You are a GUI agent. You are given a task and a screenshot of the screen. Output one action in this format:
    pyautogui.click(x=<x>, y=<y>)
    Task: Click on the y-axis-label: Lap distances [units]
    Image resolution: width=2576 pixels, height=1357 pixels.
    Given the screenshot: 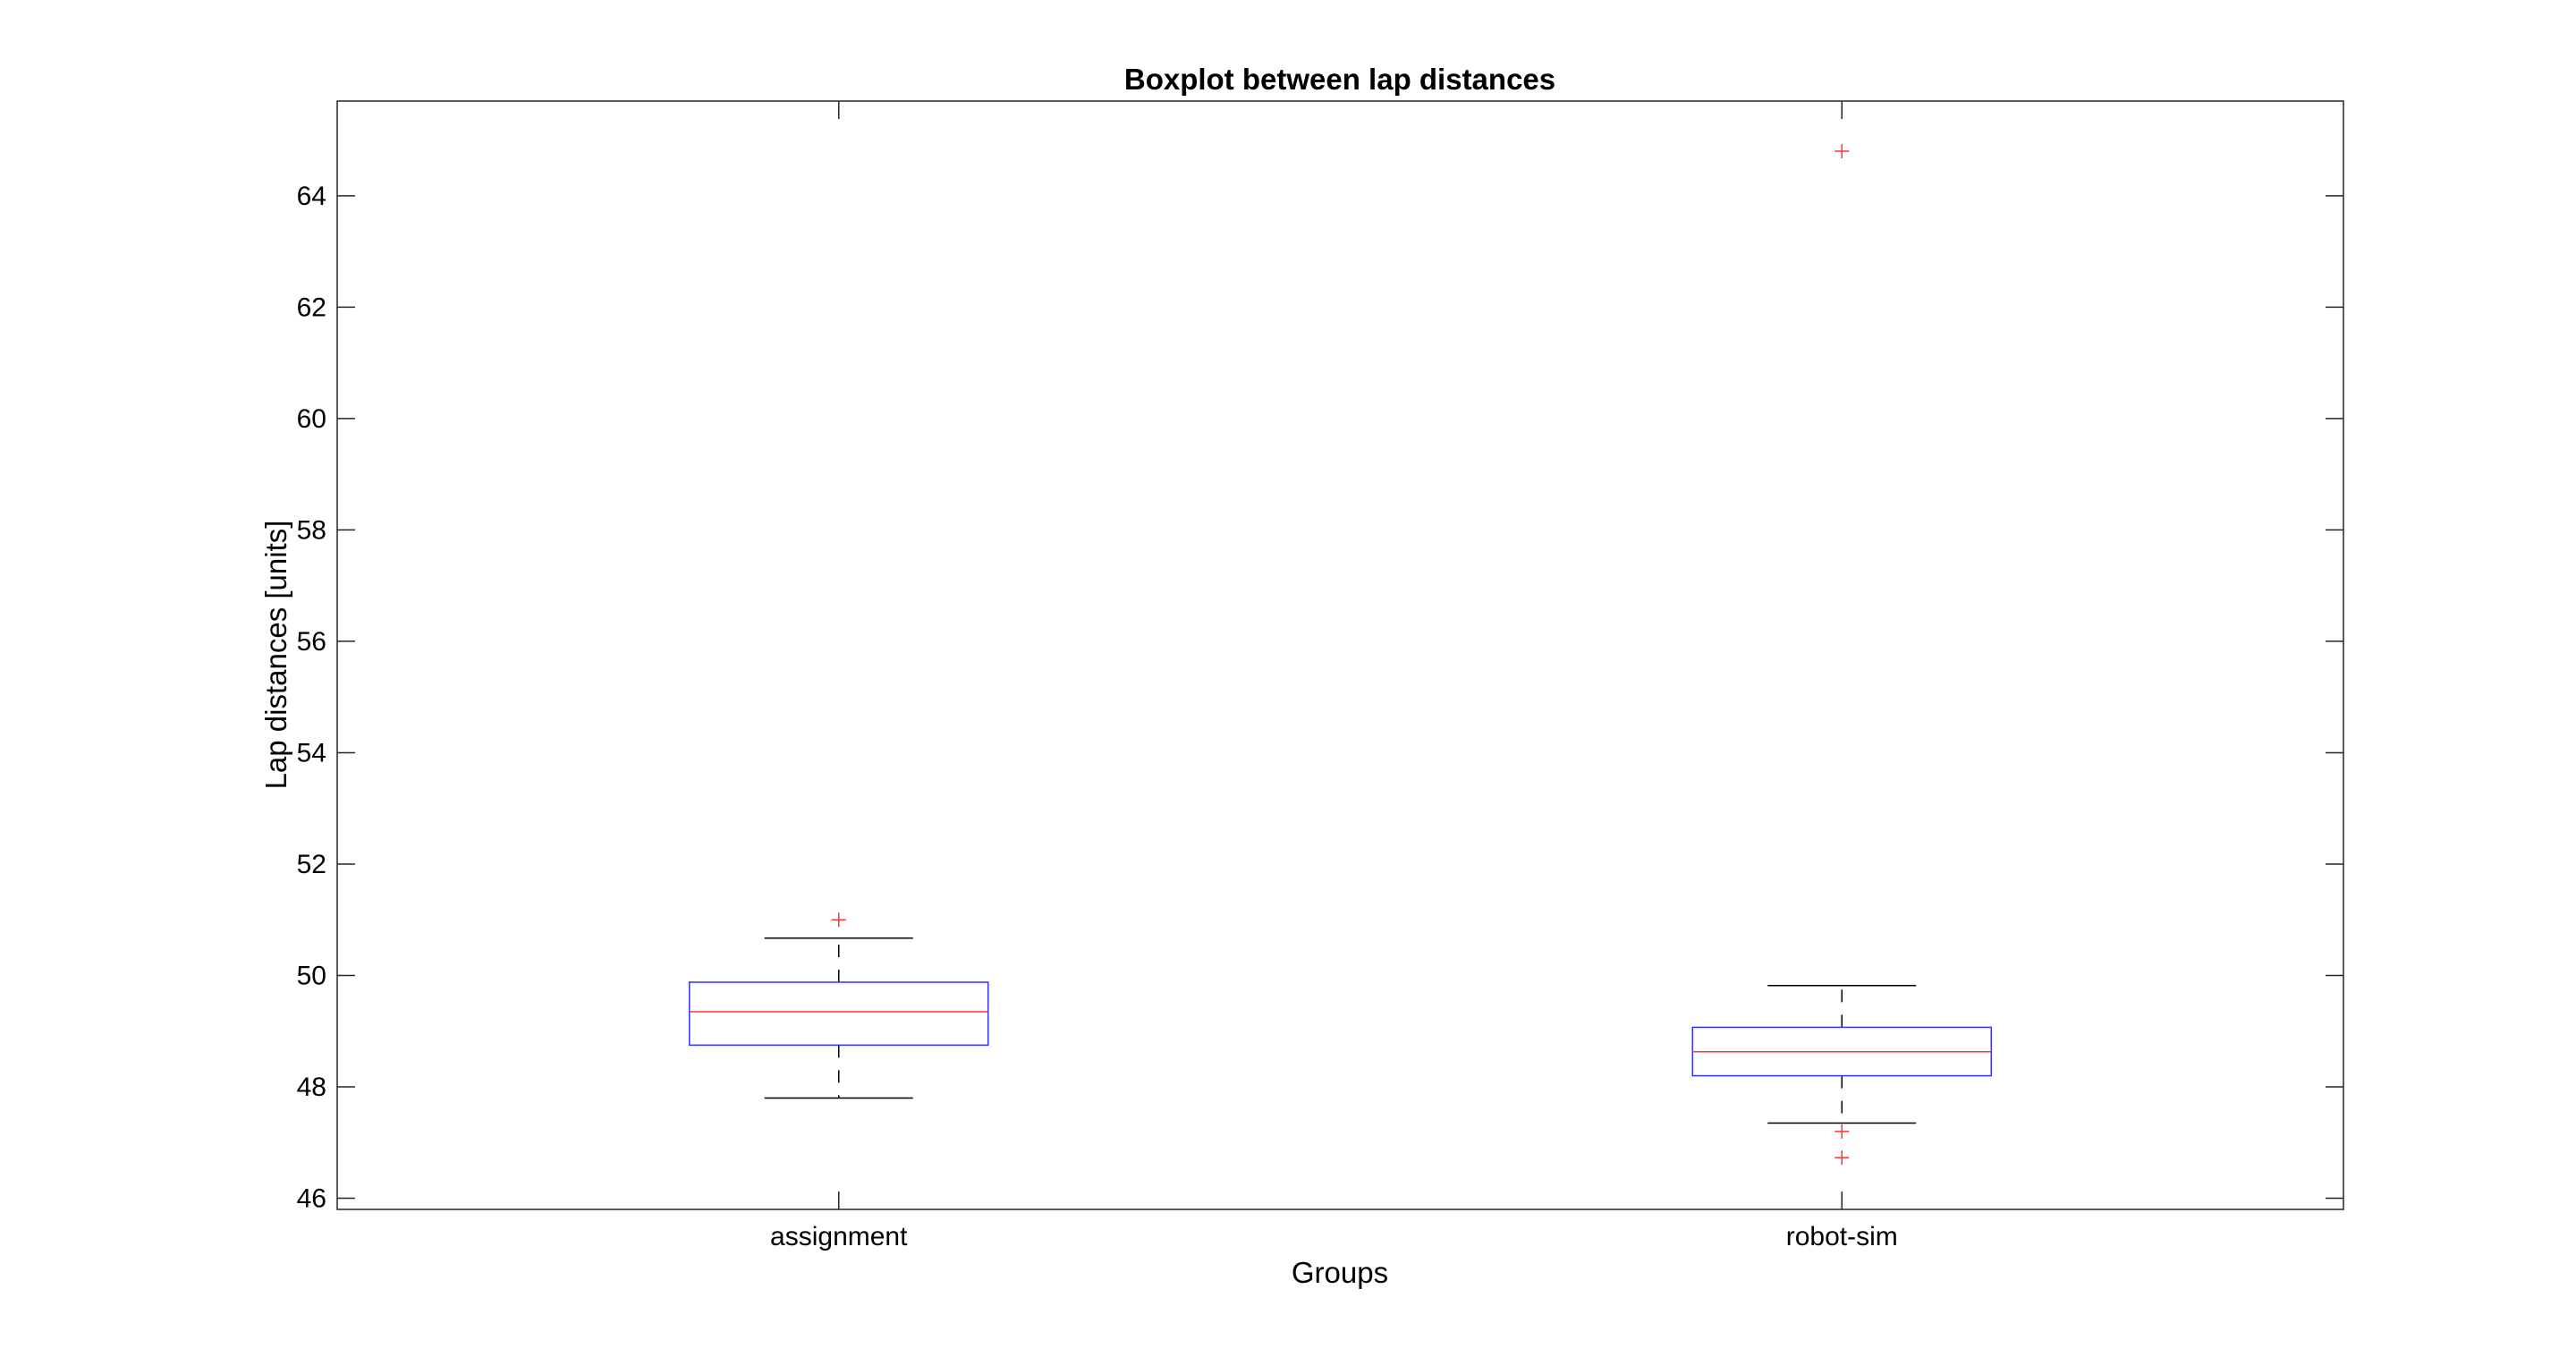 What is the action you would take?
    pyautogui.click(x=275, y=656)
    